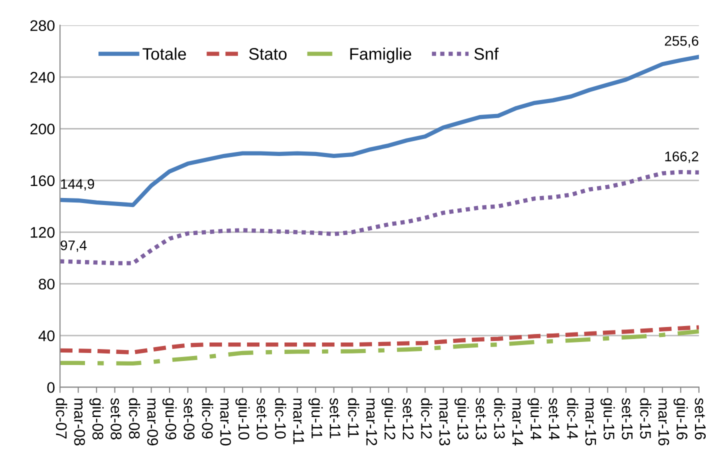 Image resolution: width=706 pixels, height=461 pixels. What do you see at coordinates (189, 419) in the screenshot?
I see `x-tick-label: set-09` at bounding box center [189, 419].